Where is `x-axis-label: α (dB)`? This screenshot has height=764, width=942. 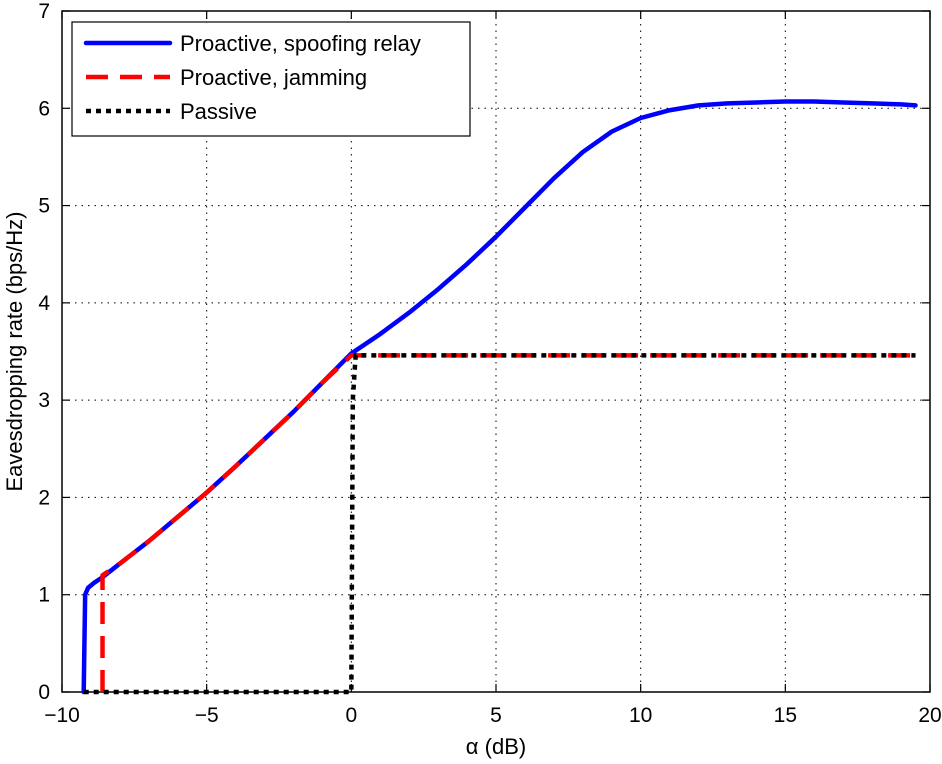 x-axis-label: α (dB) is located at coordinates (496, 746).